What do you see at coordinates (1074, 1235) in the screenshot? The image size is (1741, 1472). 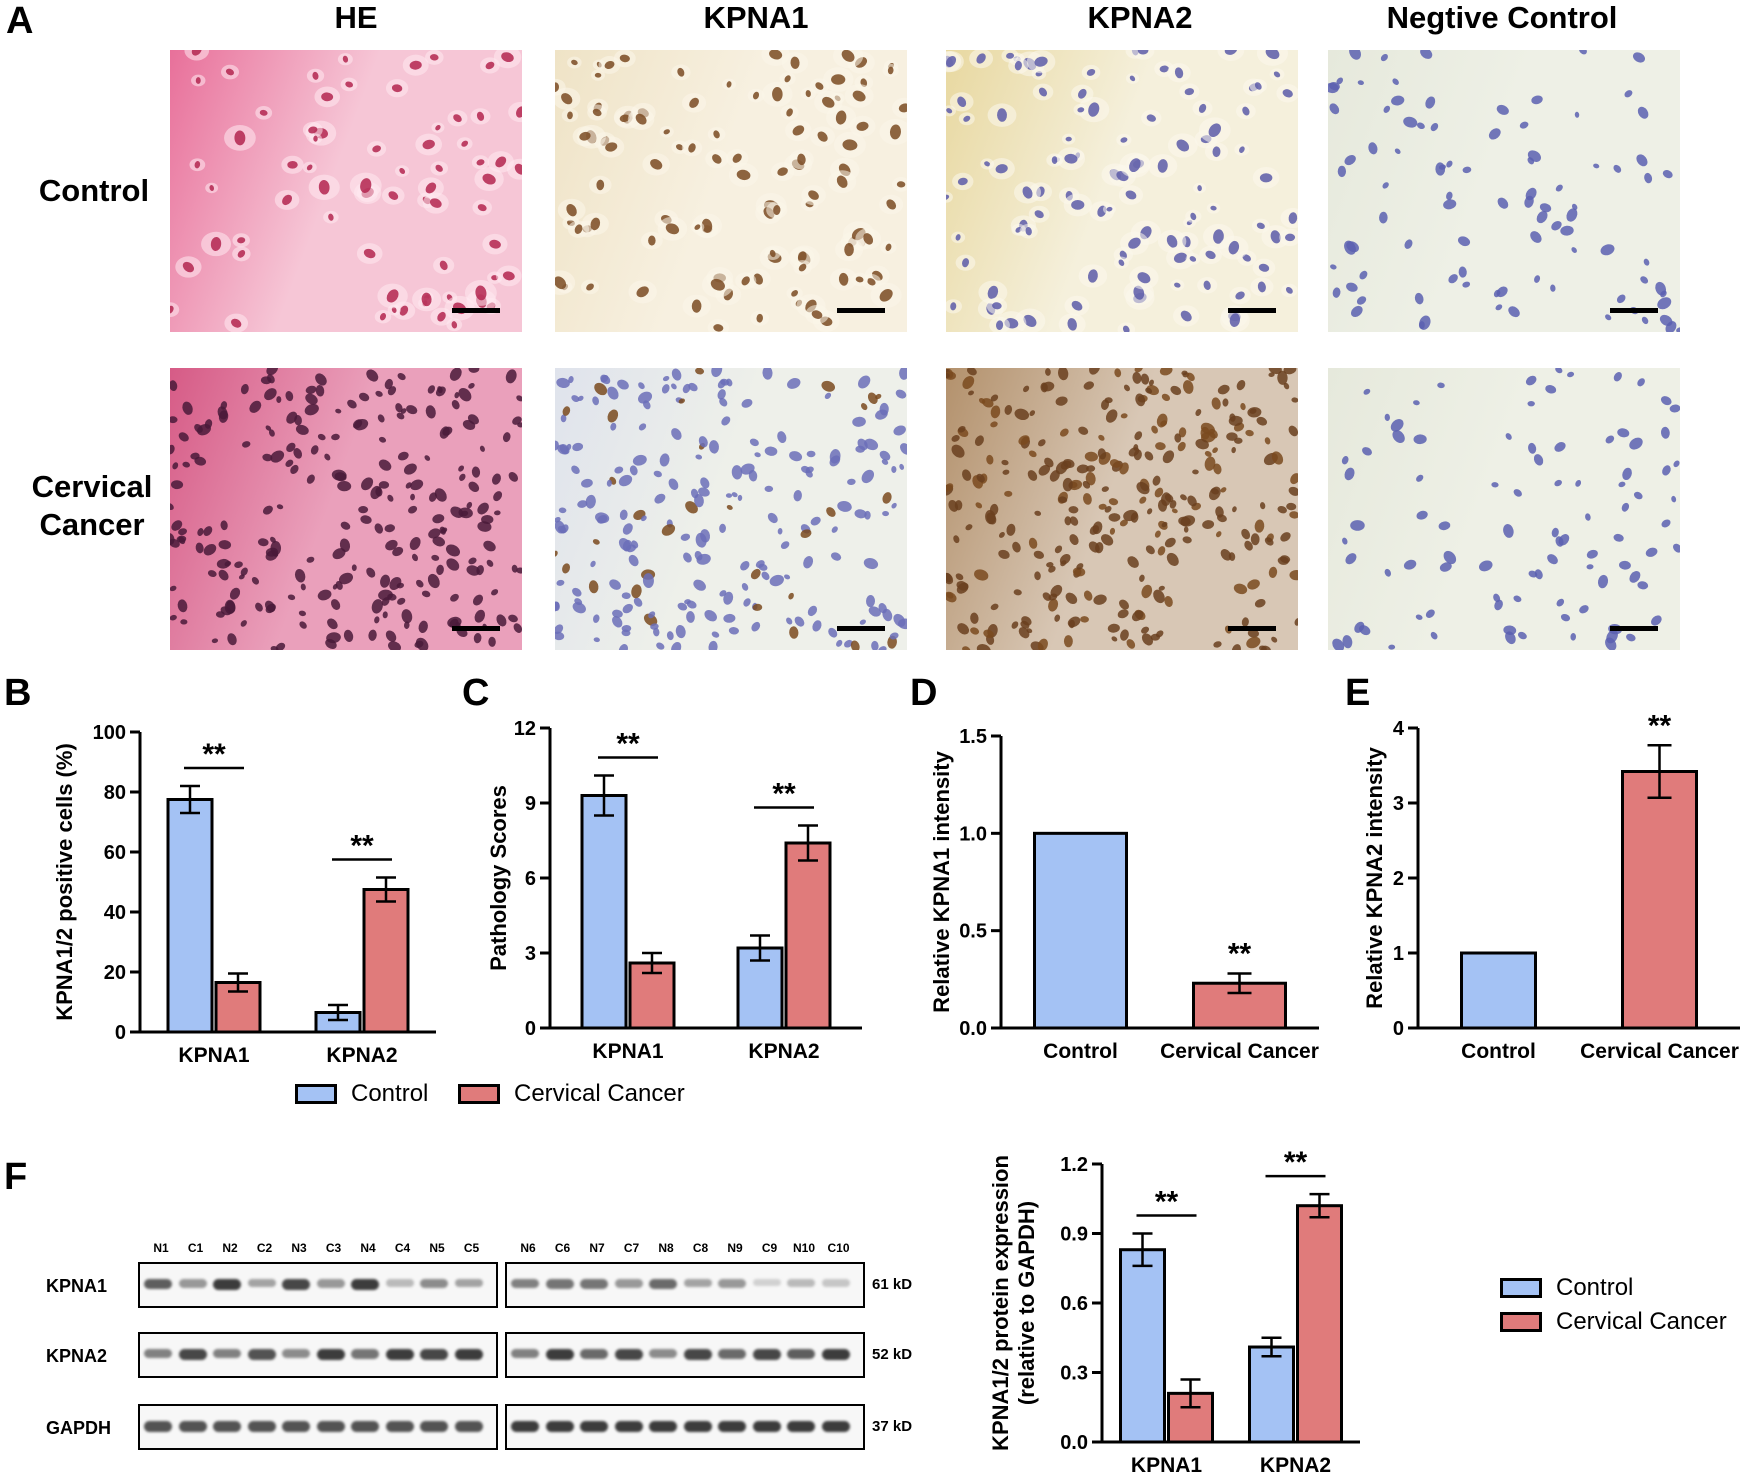 I see `y-tick-label: 0.9` at bounding box center [1074, 1235].